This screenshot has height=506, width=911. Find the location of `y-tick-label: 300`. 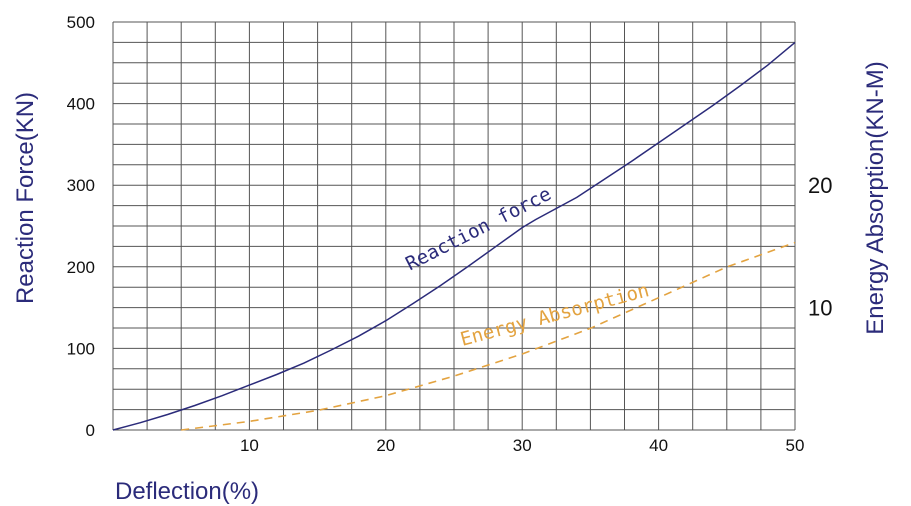

y-tick-label: 300 is located at coordinates (81, 185).